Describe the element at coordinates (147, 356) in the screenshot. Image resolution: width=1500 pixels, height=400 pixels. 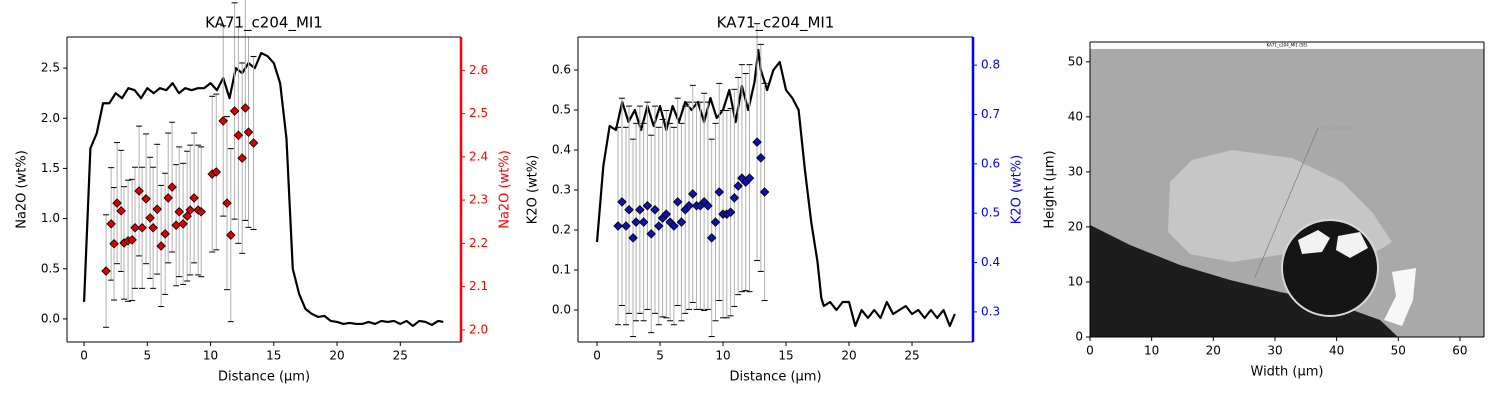
I see `x-tick-label: 5` at that location.